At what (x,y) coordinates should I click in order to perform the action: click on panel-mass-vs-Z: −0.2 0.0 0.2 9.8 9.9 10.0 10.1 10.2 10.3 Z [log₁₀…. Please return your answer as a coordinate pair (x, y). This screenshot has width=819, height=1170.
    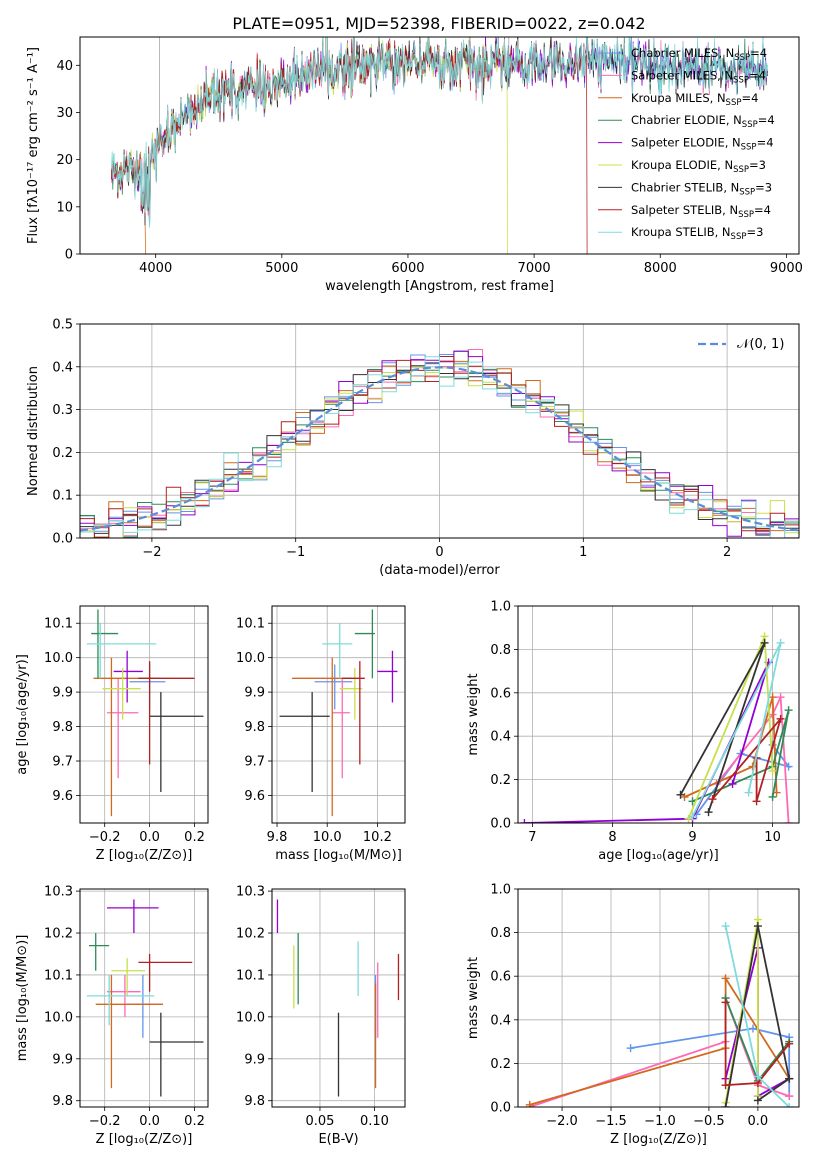
    Looking at the image, I should click on (112, 1016).